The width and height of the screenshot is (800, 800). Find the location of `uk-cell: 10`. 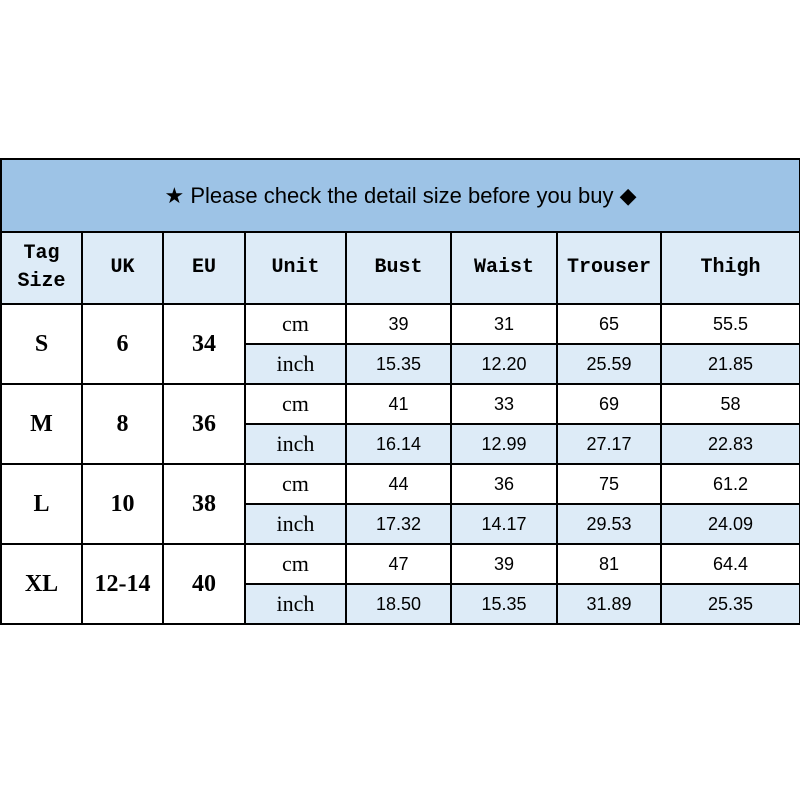

uk-cell: 10 is located at coordinates (122, 504).